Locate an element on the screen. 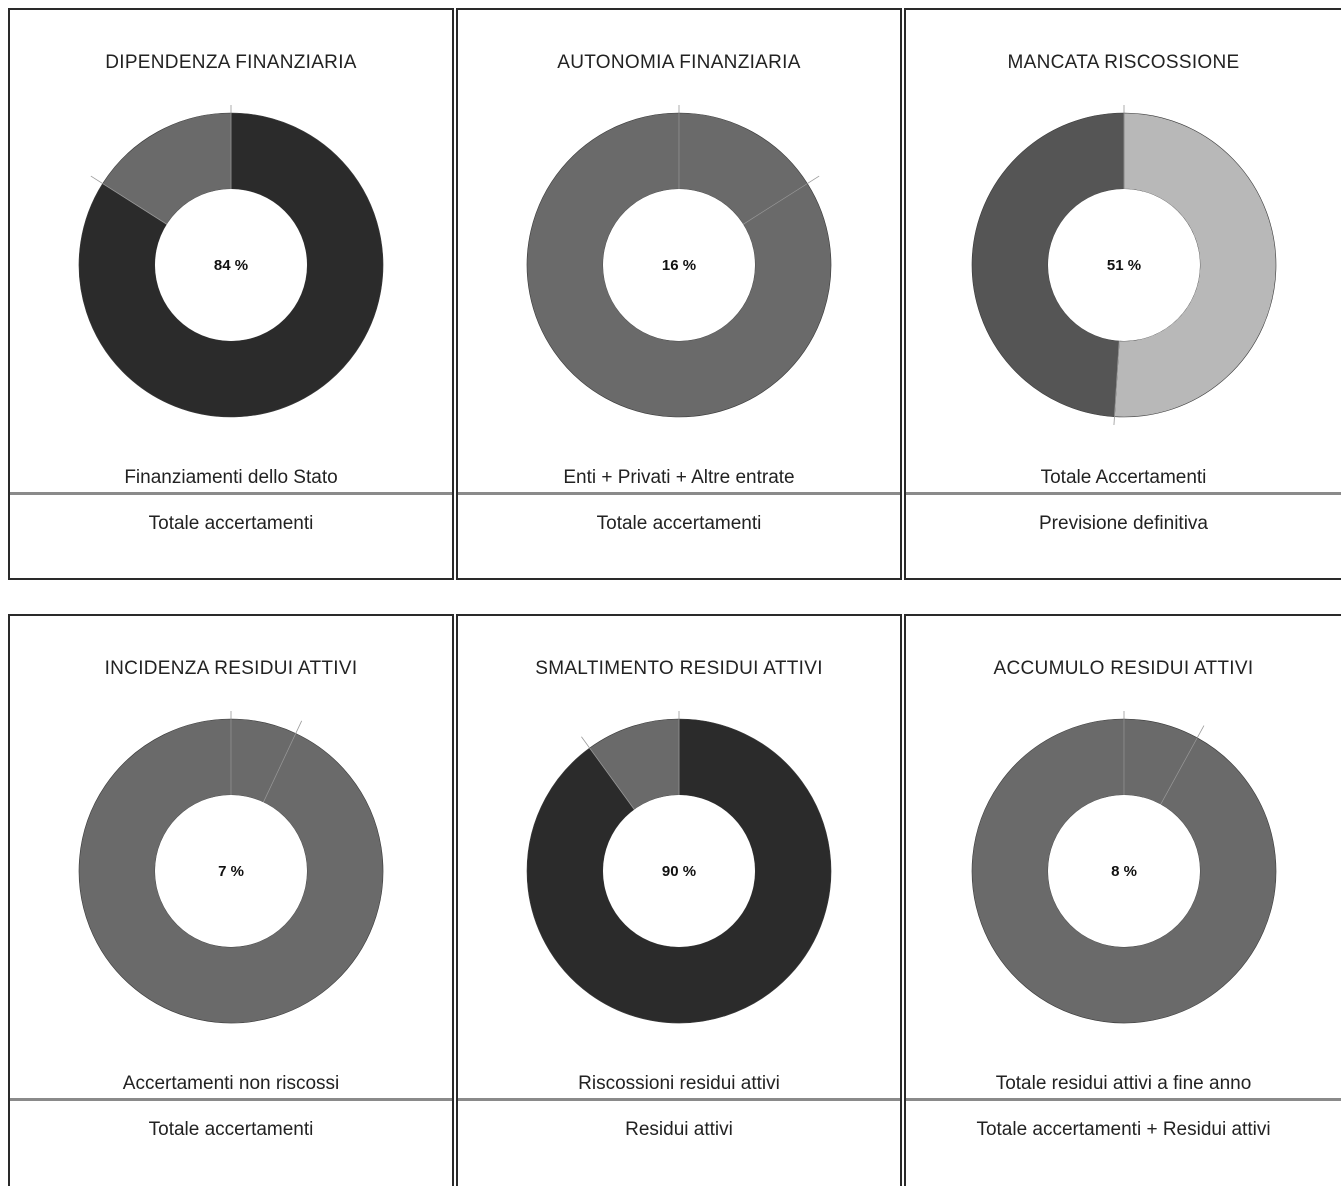 The image size is (1341, 1186). numerator-label: Enti + Privati + Altre entrate is located at coordinates (679, 477).